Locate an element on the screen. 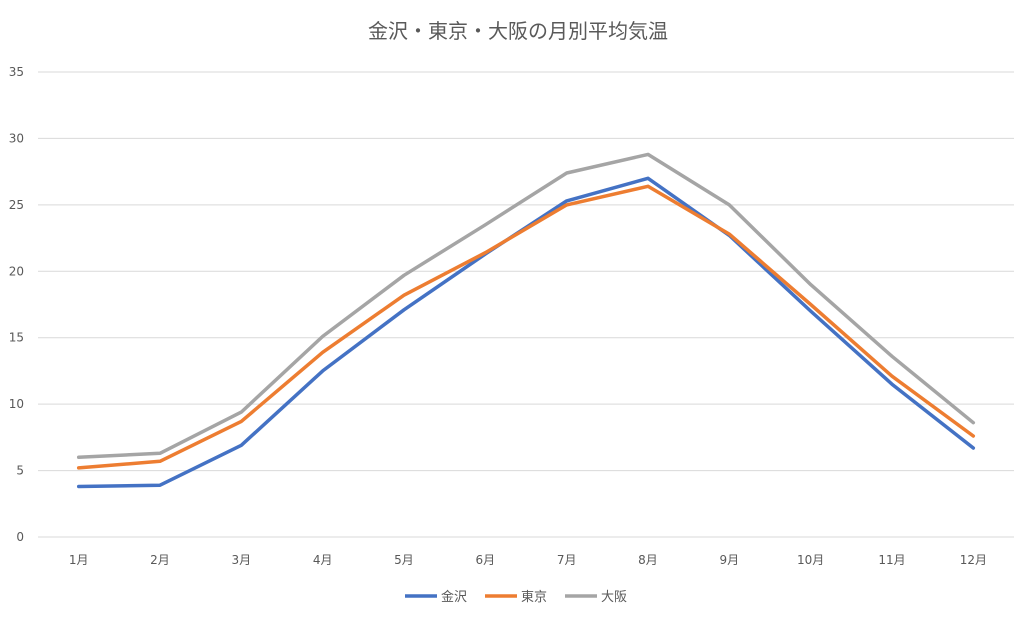 Image resolution: width=1036 pixels, height=626 pixels. y-tick-label: 15 is located at coordinates (16, 338).